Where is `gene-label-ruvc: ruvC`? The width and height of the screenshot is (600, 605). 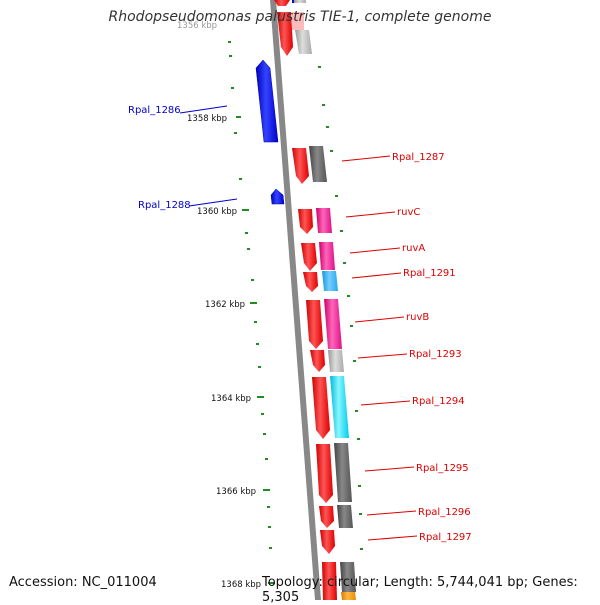
gene-label-ruvc: ruvC is located at coordinates (408, 212).